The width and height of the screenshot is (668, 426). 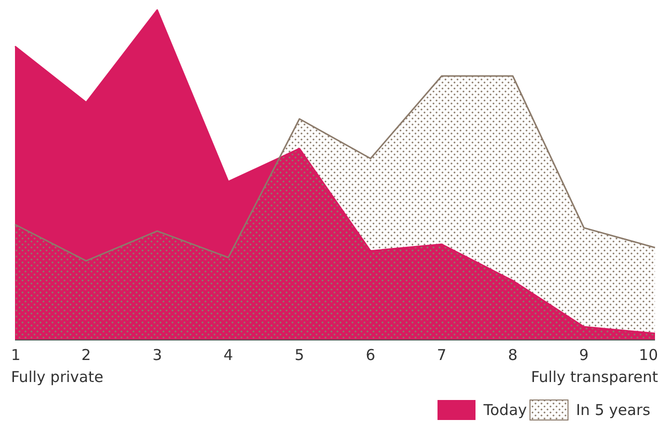 I want to click on x-tick-label: 1, so click(x=16, y=355).